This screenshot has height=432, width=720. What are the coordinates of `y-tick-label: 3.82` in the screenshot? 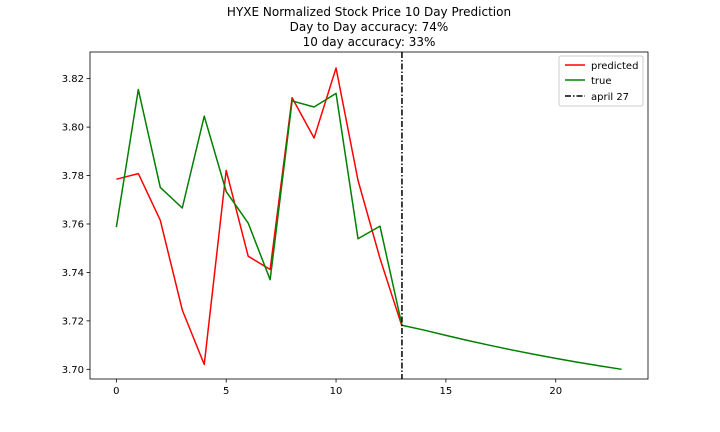 It's located at (73, 79).